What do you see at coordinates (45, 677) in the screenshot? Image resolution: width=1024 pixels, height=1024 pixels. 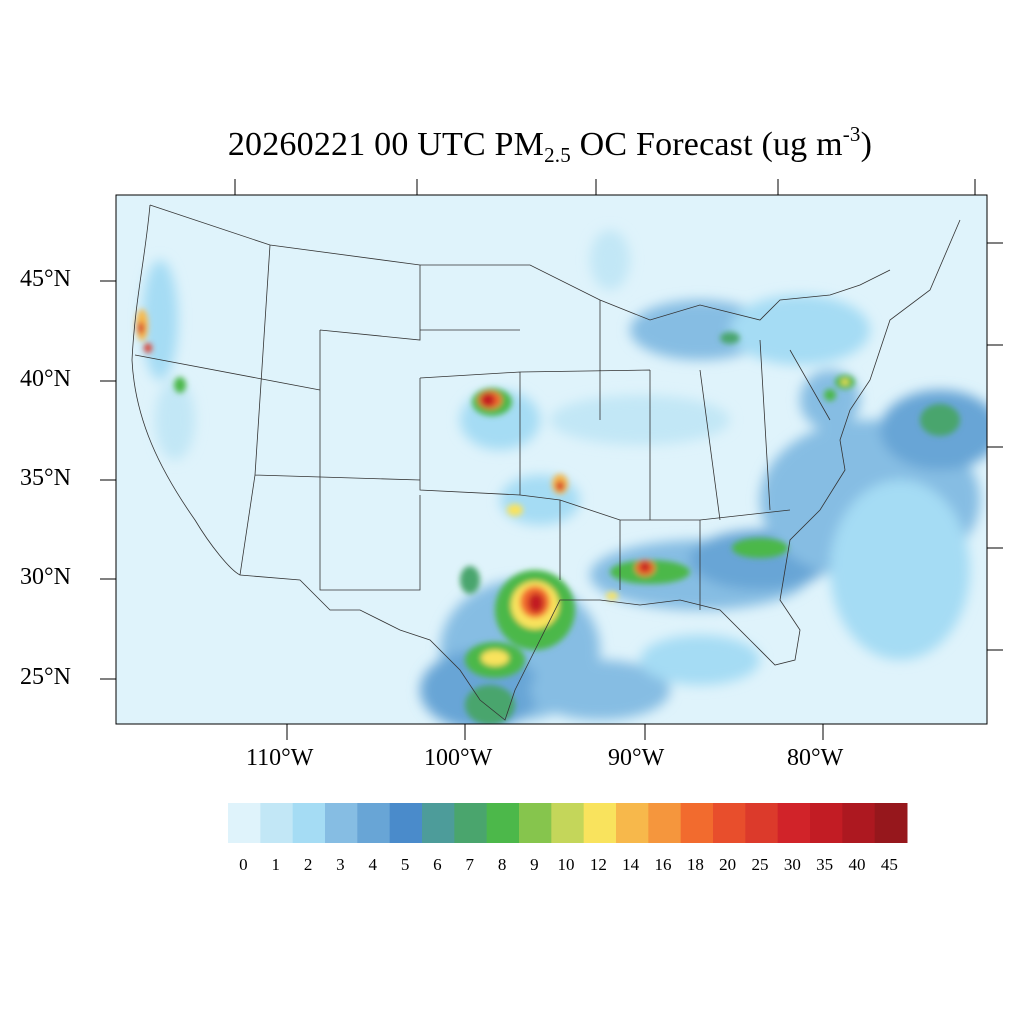 I see `lat-label-25: 25°N` at bounding box center [45, 677].